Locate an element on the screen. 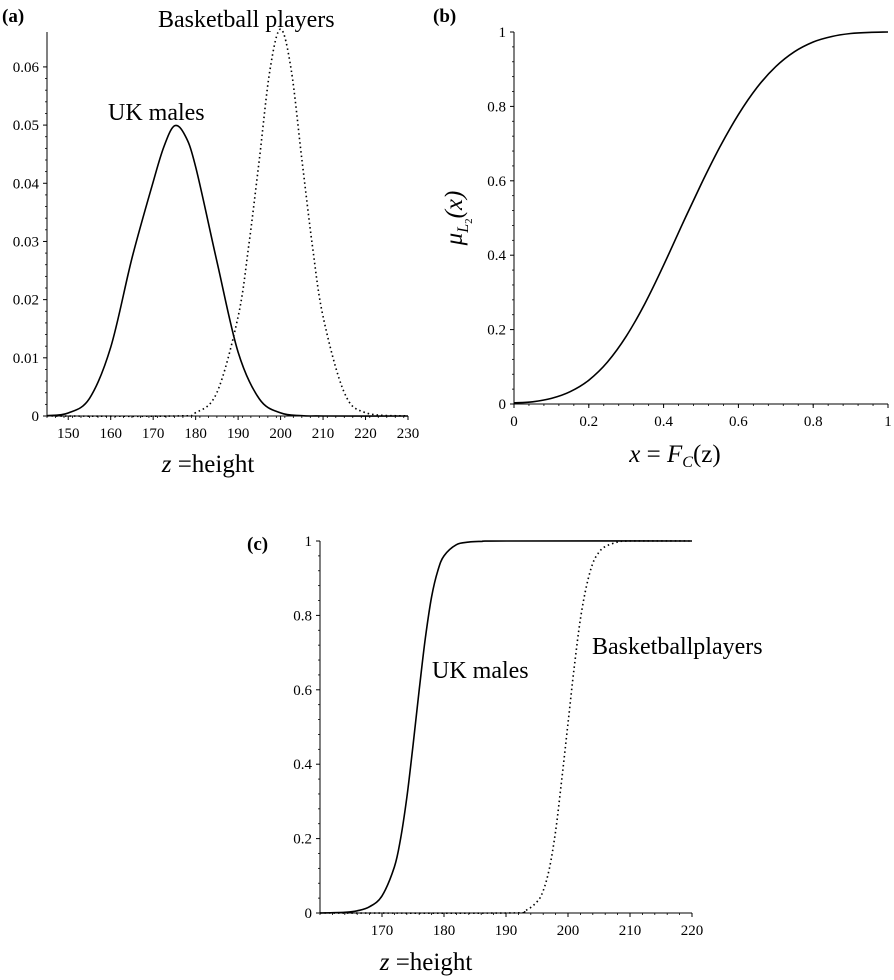 The height and width of the screenshot is (980, 894). panel-a-y-tick-label: 0.06 is located at coordinates (26, 68).